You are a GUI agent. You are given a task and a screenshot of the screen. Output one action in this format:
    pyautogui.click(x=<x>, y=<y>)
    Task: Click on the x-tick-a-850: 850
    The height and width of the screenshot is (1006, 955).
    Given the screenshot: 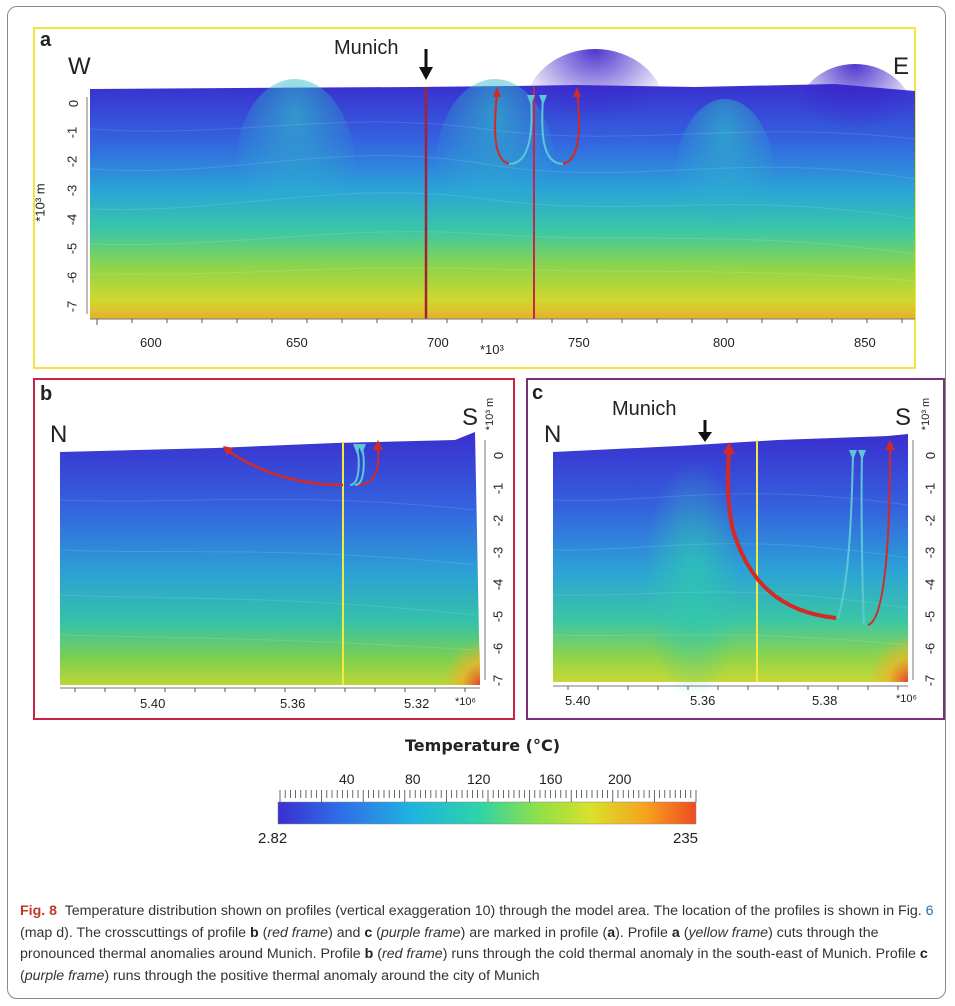 What is the action you would take?
    pyautogui.click(x=865, y=342)
    